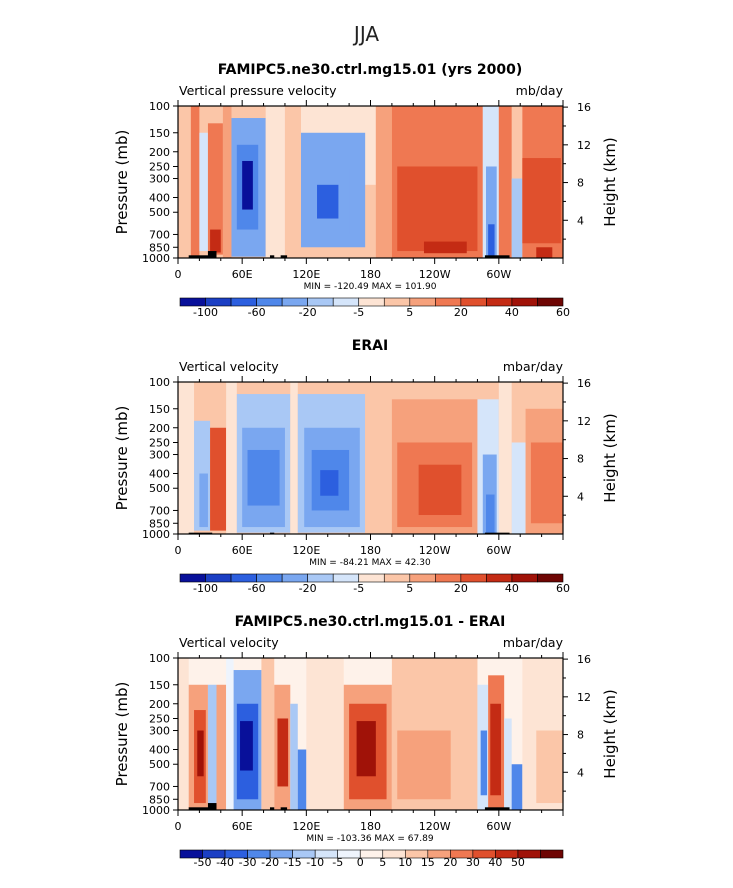 The image size is (733, 888). Describe the element at coordinates (315, 862) in the screenshot. I see `colorbar-label: -10` at that location.